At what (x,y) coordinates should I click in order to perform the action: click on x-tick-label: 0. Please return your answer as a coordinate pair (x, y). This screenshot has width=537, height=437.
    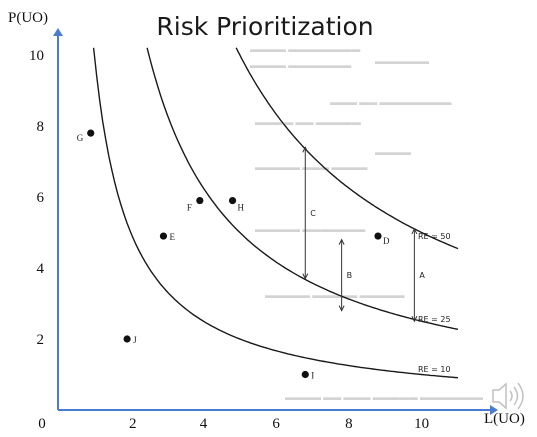
    Looking at the image, I should click on (42, 424).